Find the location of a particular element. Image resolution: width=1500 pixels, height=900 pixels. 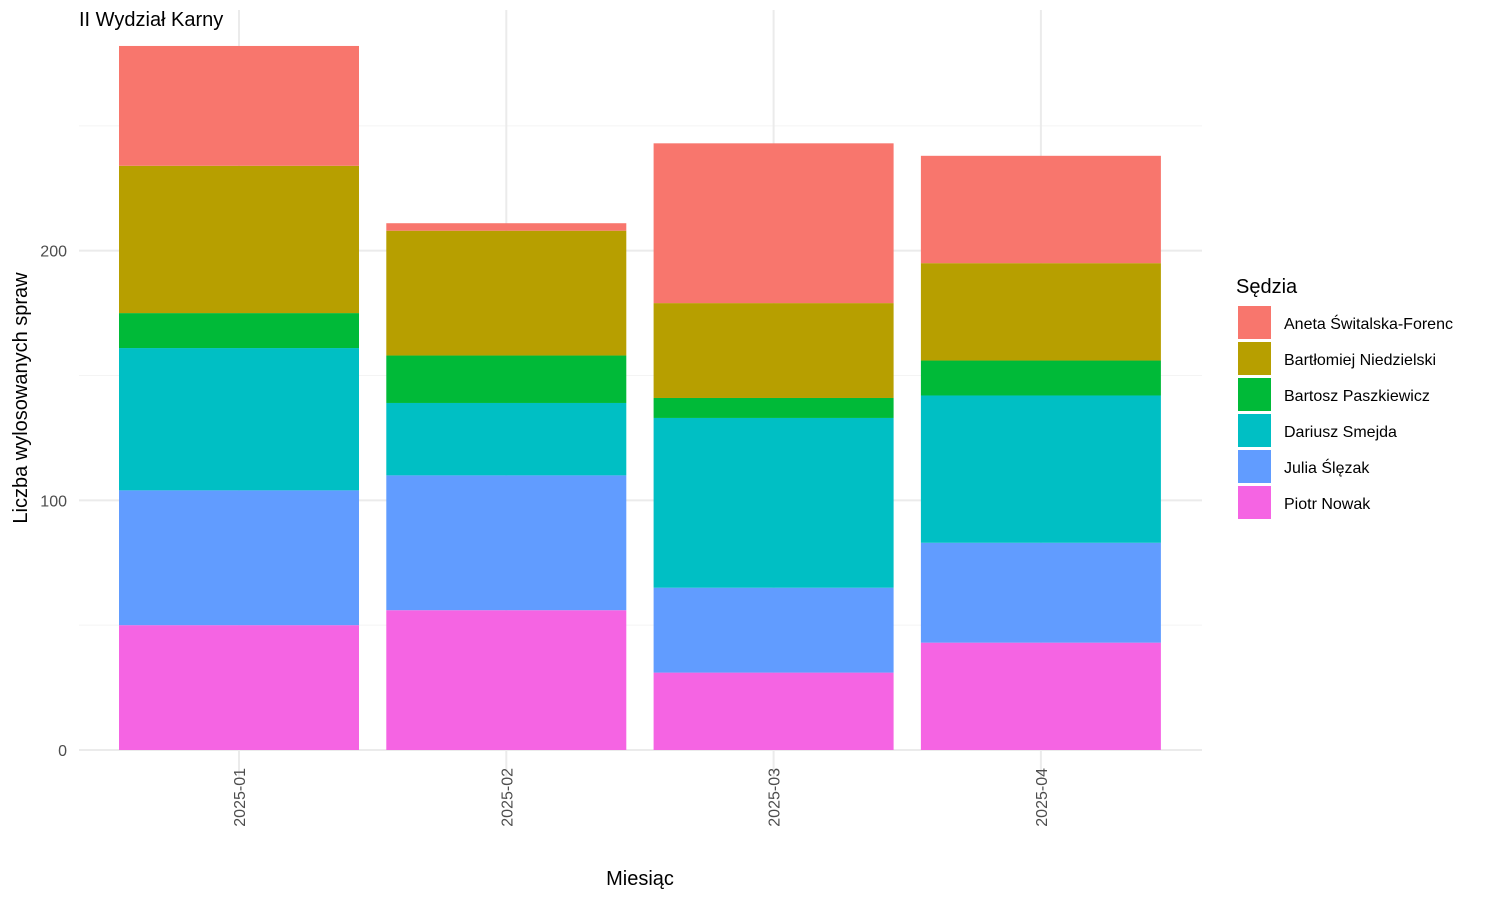

y-tick-label: 100 is located at coordinates (53, 501).